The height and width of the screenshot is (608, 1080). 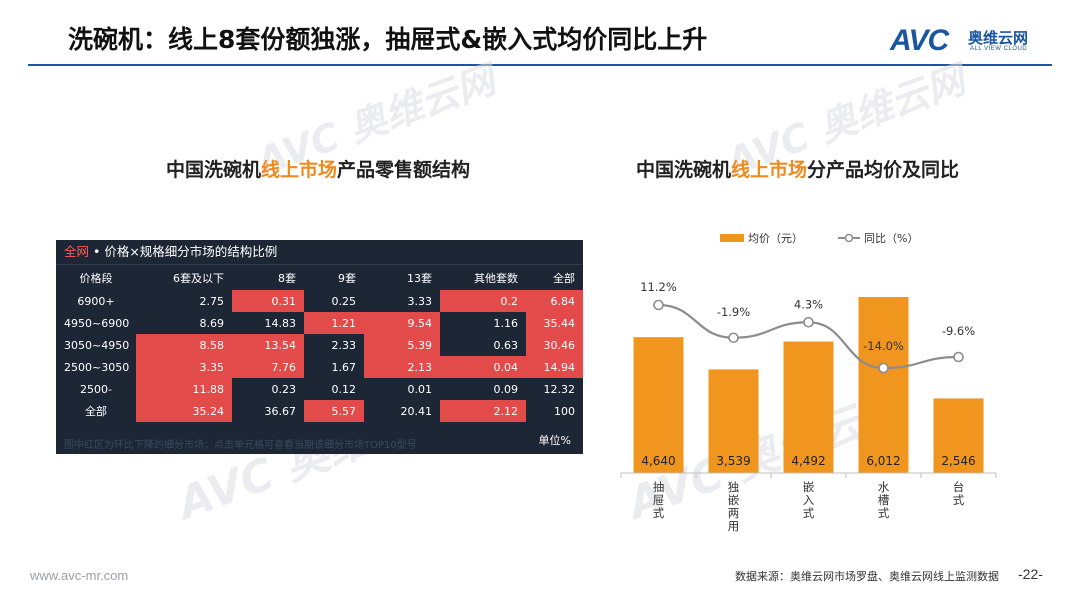 I want to click on x-tick-label-char: 抽, so click(x=659, y=487).